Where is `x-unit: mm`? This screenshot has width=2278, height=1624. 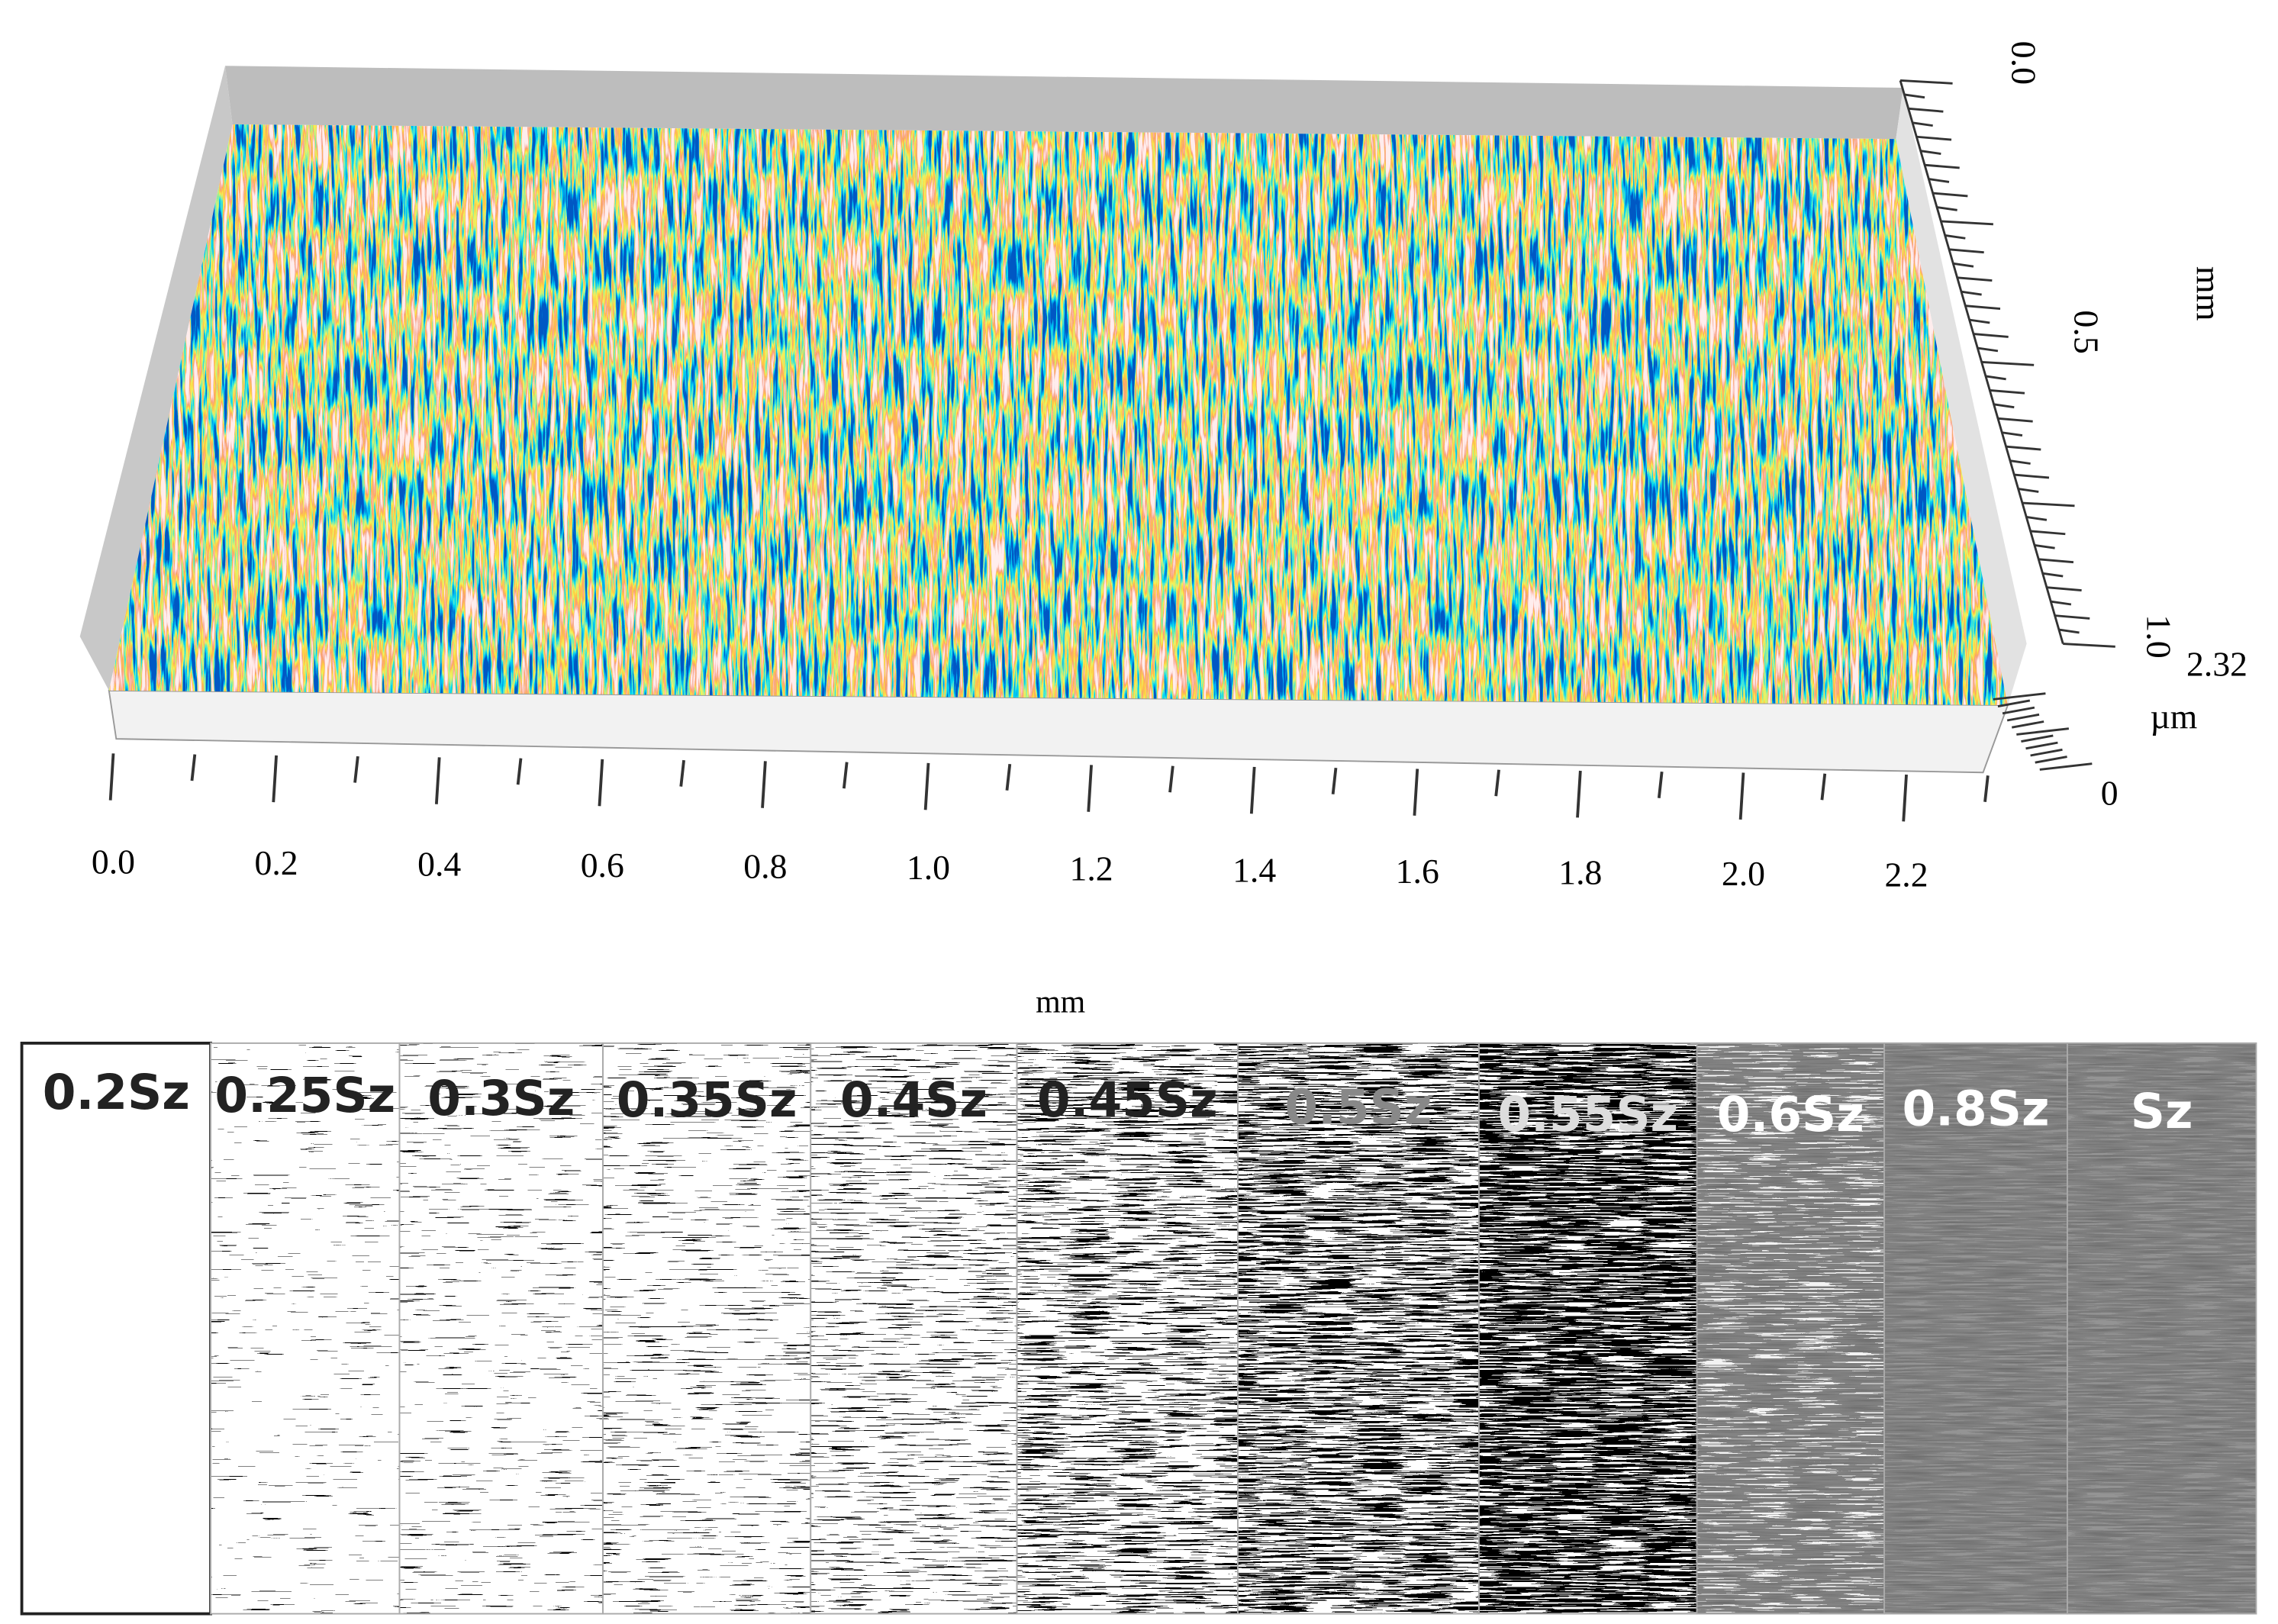
x-unit: mm is located at coordinates (1060, 1002).